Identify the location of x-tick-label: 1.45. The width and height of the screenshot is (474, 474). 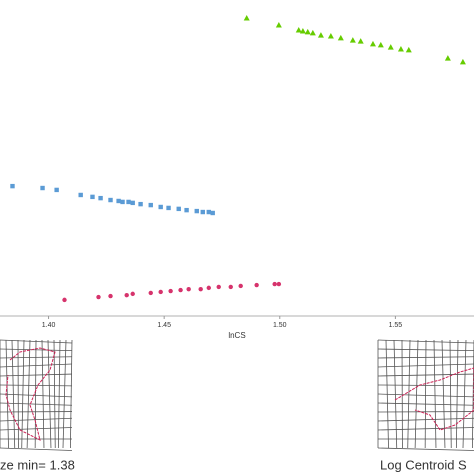
(164, 325).